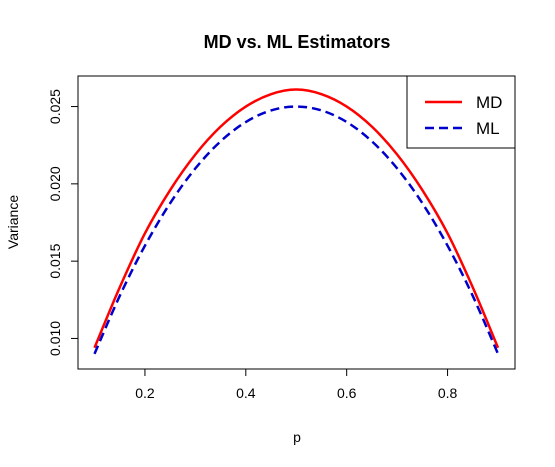  I want to click on legend-label-ml: ML, so click(488, 128).